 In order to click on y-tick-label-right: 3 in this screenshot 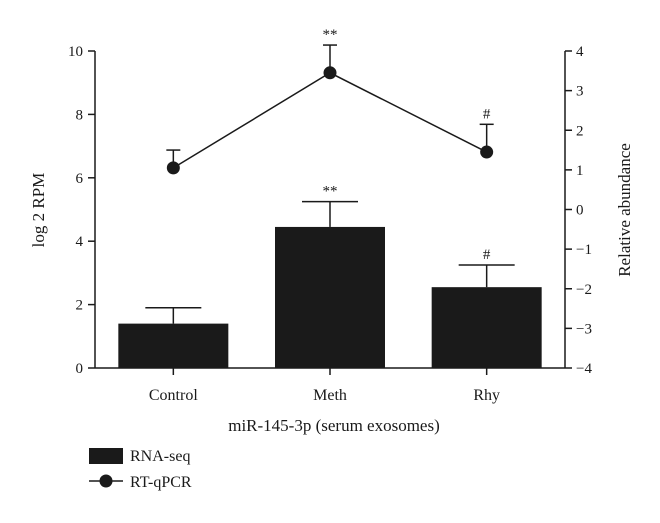, I will do `click(580, 92)`.